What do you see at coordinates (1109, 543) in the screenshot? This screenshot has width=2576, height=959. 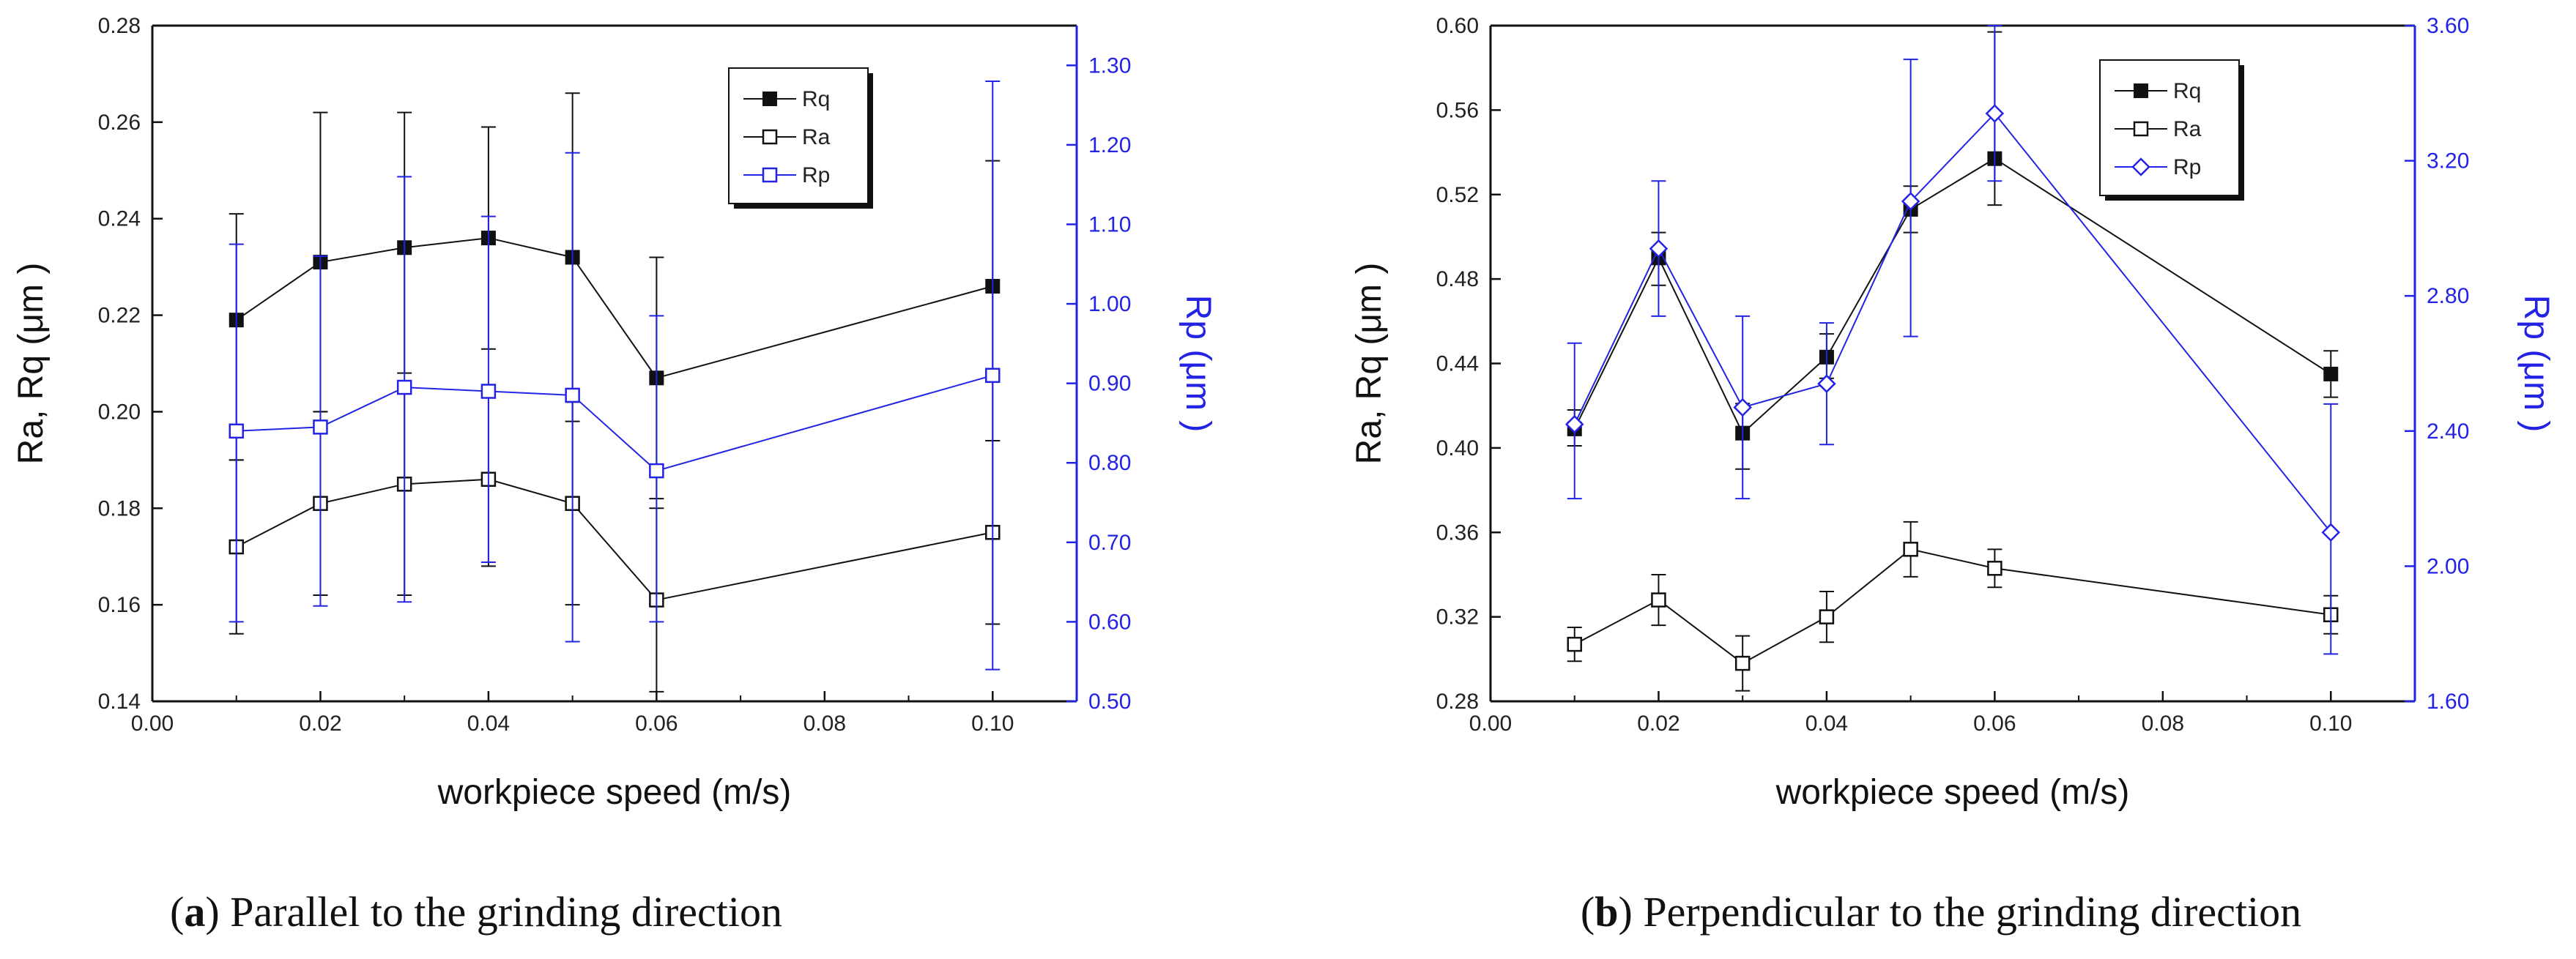 I see `y2-tick-label: 0.70` at bounding box center [1109, 543].